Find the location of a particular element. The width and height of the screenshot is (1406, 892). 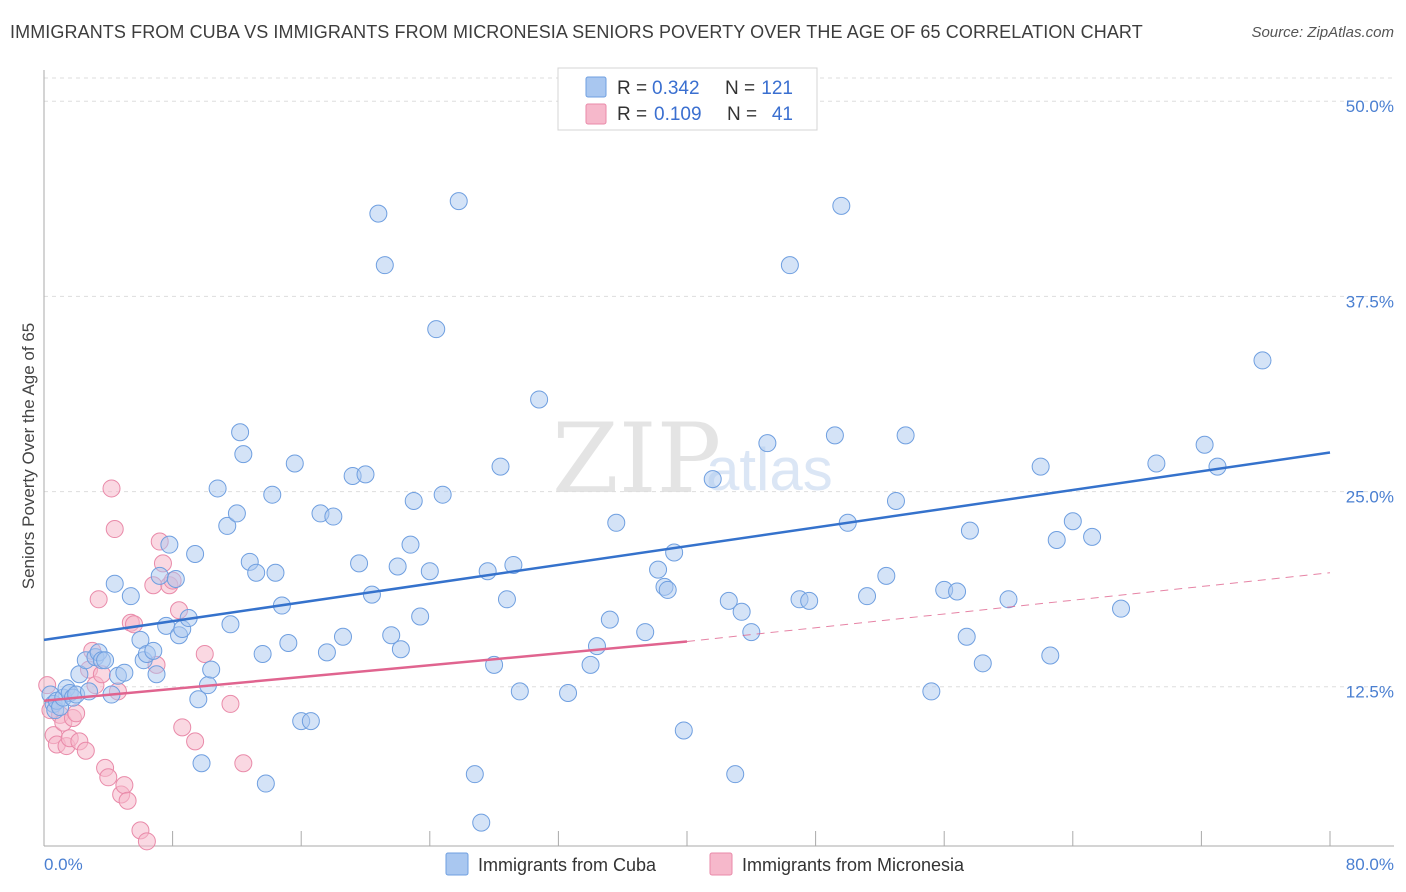

legend-cuba-n-label: N = is located at coordinates (740, 88).